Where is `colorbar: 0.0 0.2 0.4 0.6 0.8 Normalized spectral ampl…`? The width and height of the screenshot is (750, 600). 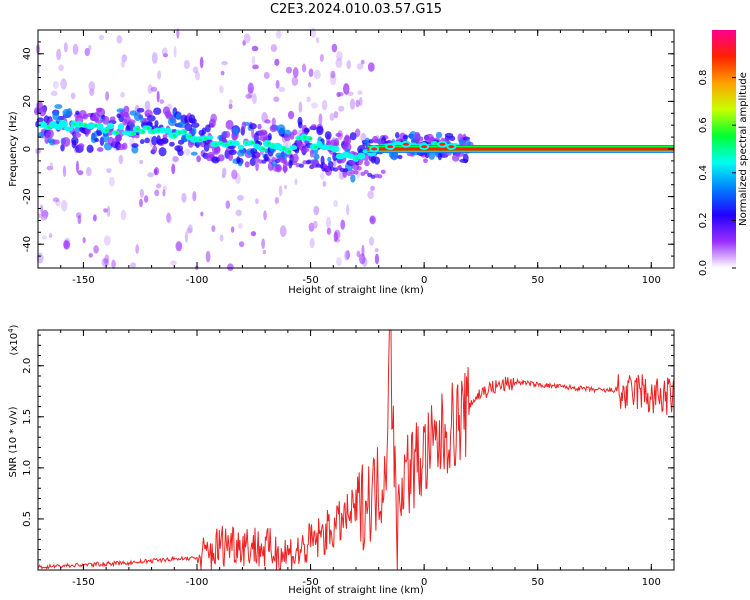
colorbar: 0.0 0.2 0.4 0.6 0.8 Normalized spectral ampl… is located at coordinates (723, 153).